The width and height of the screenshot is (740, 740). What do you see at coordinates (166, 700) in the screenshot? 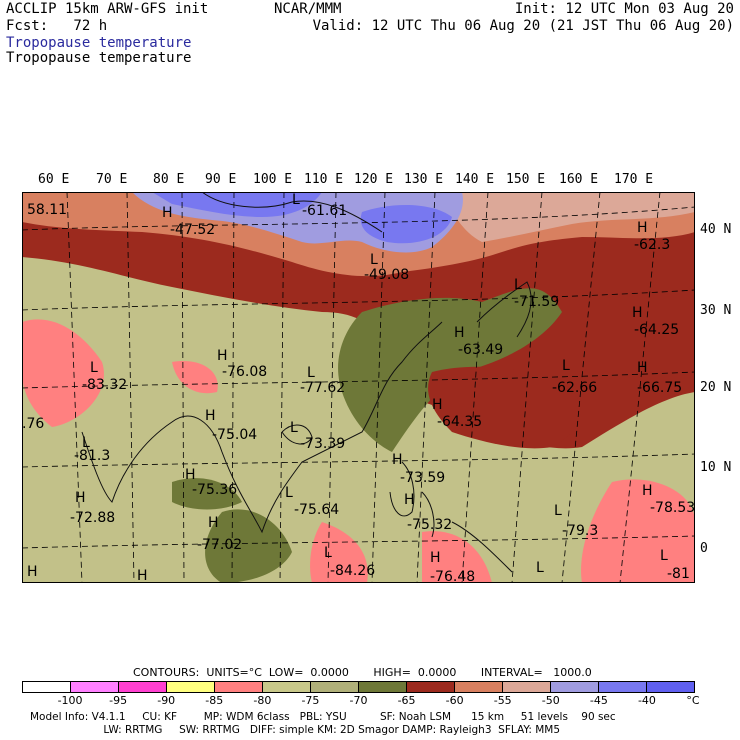
I see `colorbar-tick-label: -90` at bounding box center [166, 700].